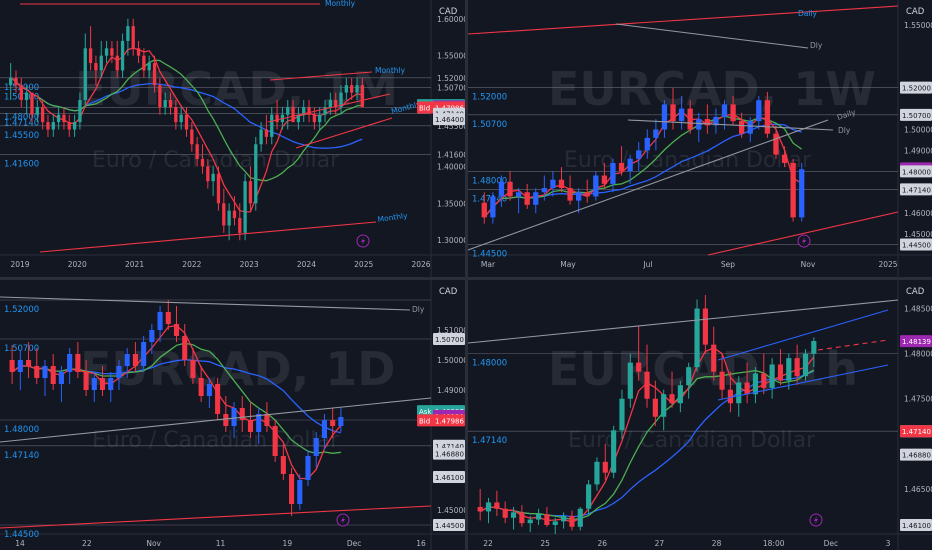  I want to click on watermark-symbol: EURCAD, 1D, so click(238, 369).